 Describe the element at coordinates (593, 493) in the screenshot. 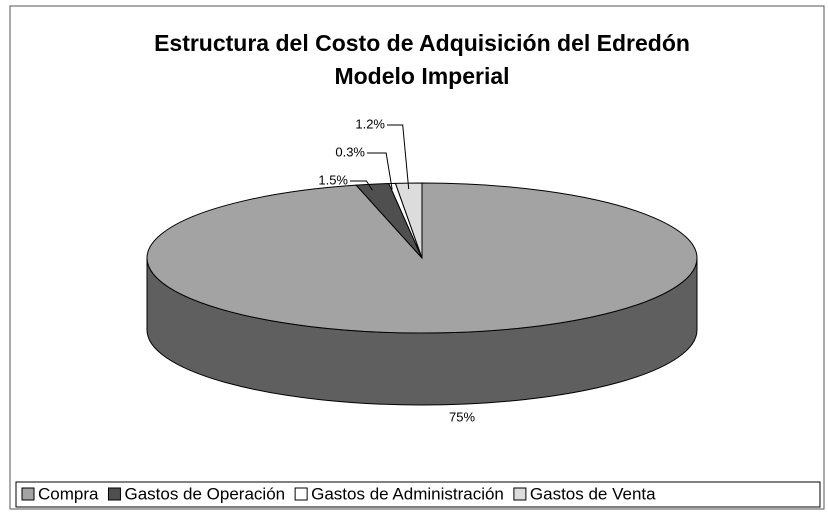

I see `legend-label: Gastos de Venta` at that location.